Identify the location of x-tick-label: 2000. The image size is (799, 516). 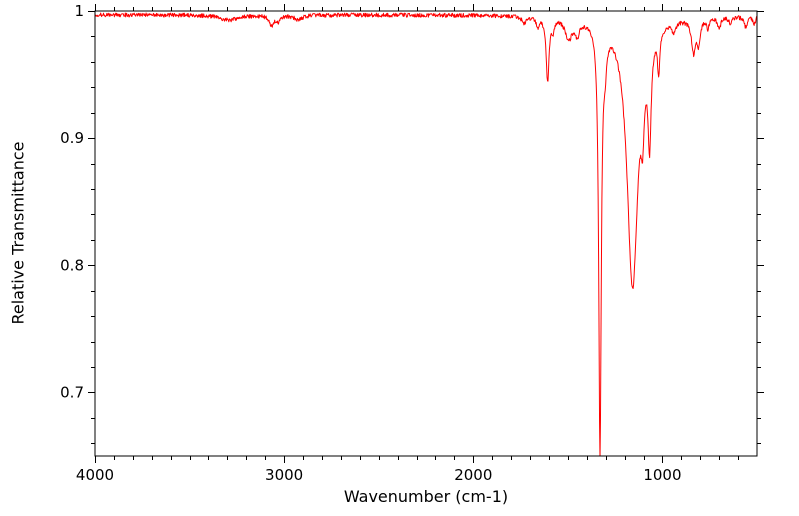
(473, 475).